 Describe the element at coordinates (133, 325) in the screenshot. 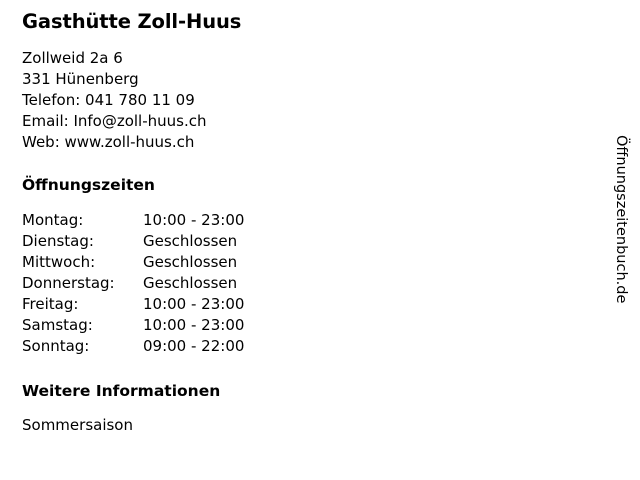

I see `table-row: Samstag: 10:00 - 23:00` at that location.